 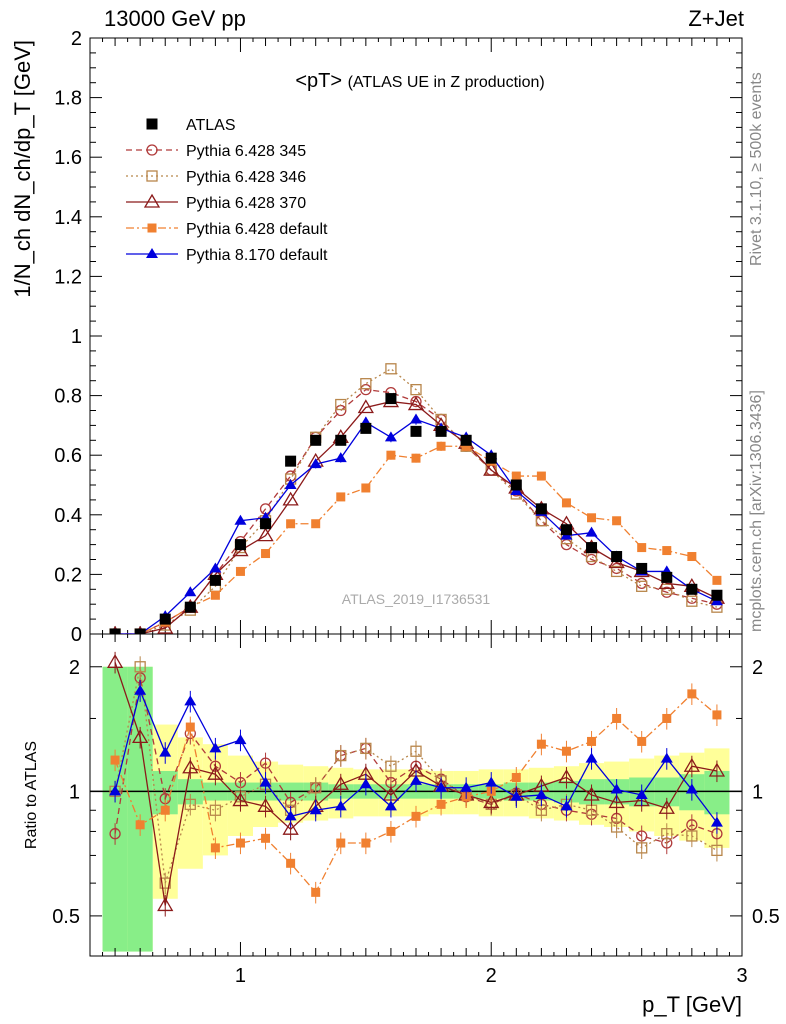 I want to click on ratio-ylabel: Ratio to ATLAS, so click(x=31, y=795).